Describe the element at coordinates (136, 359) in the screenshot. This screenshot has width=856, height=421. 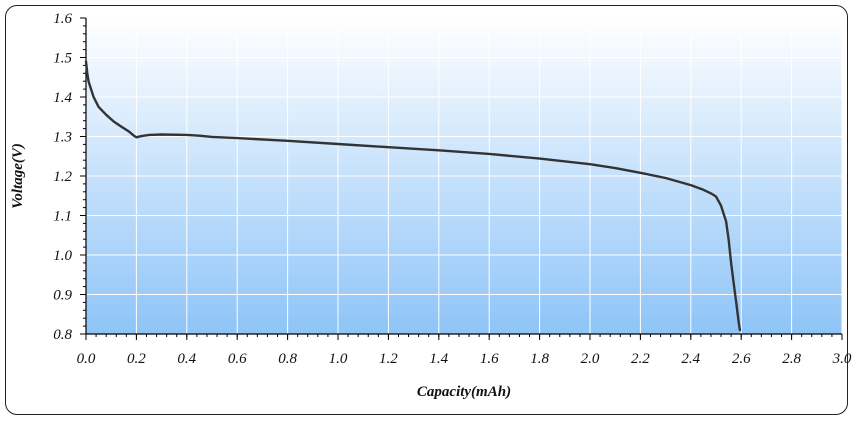
I see `x-tick-label: 0.2` at that location.